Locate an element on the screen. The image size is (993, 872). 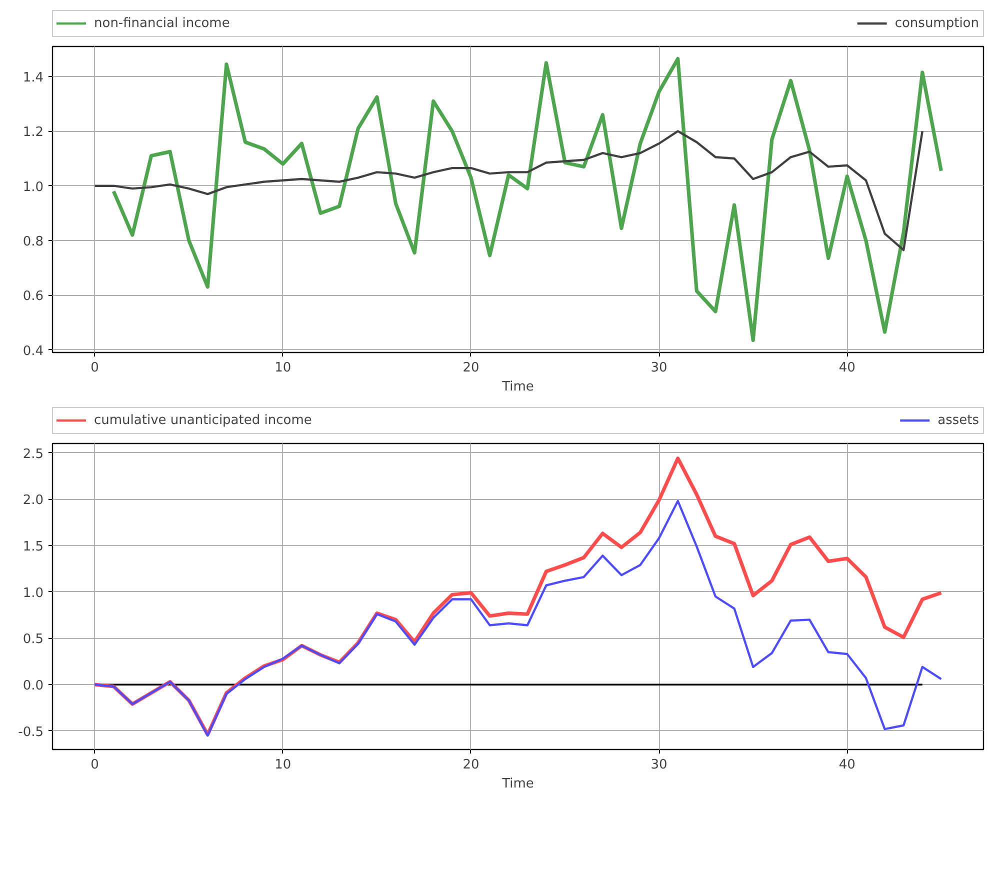
y-tick-label: 0.5 is located at coordinates (33, 640).